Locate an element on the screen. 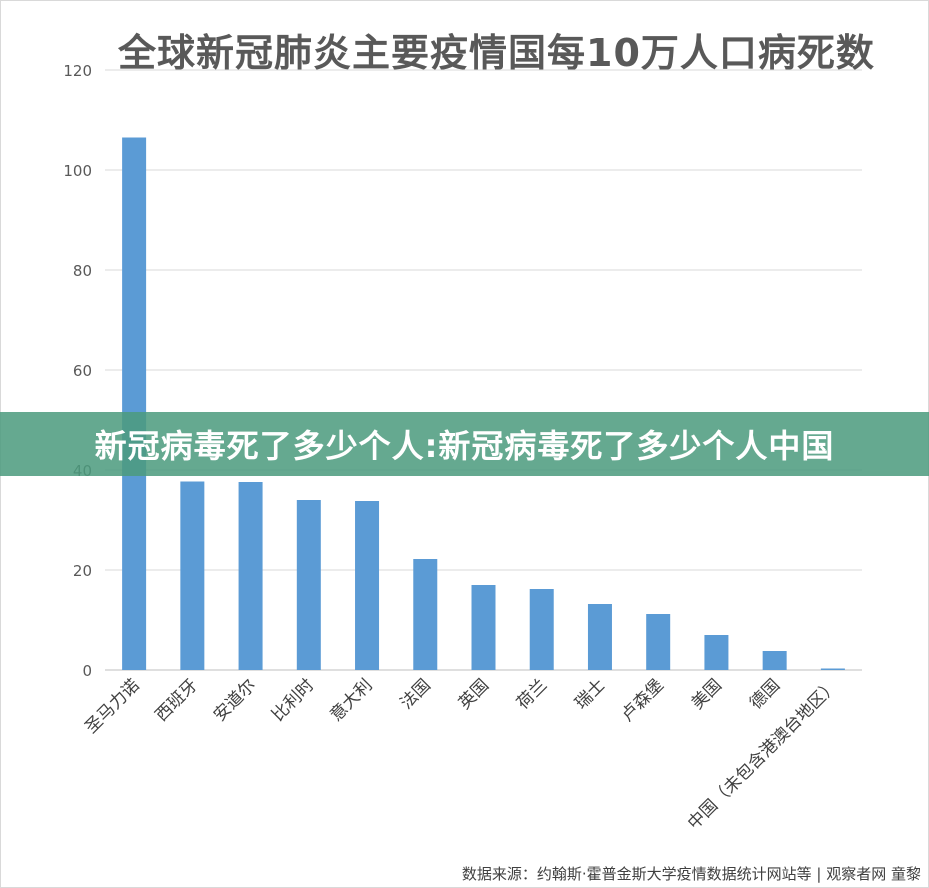 The width and height of the screenshot is (929, 888). x-tick-label: 意大利 is located at coordinates (351, 700).